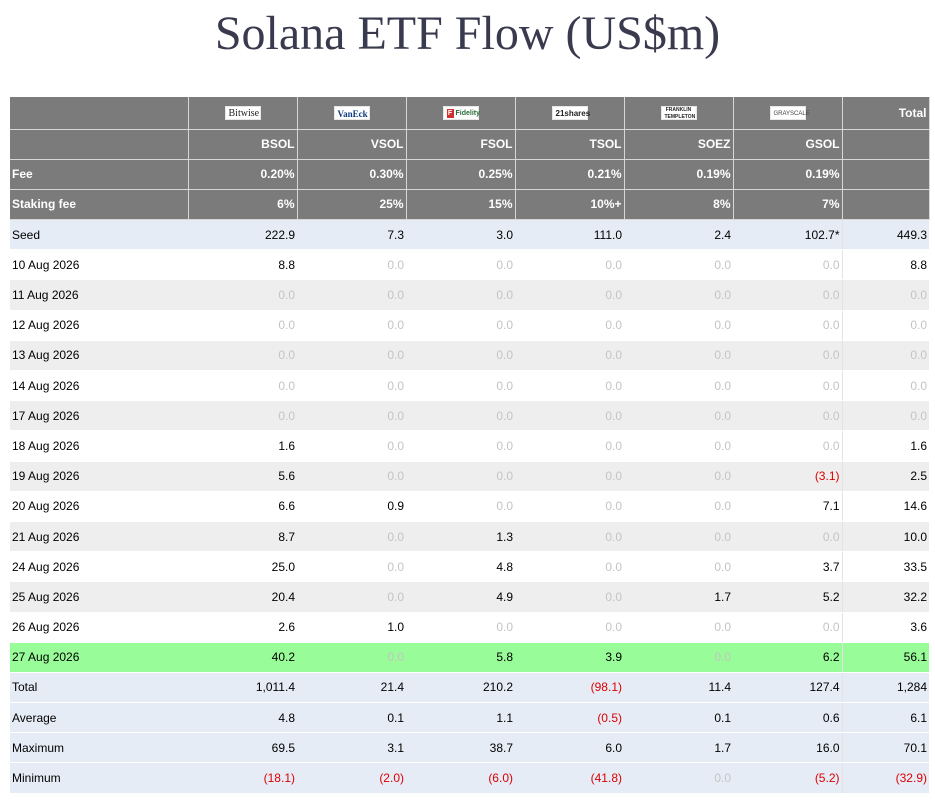  What do you see at coordinates (242, 446) in the screenshot?
I see `flow-cell: 1.6` at bounding box center [242, 446].